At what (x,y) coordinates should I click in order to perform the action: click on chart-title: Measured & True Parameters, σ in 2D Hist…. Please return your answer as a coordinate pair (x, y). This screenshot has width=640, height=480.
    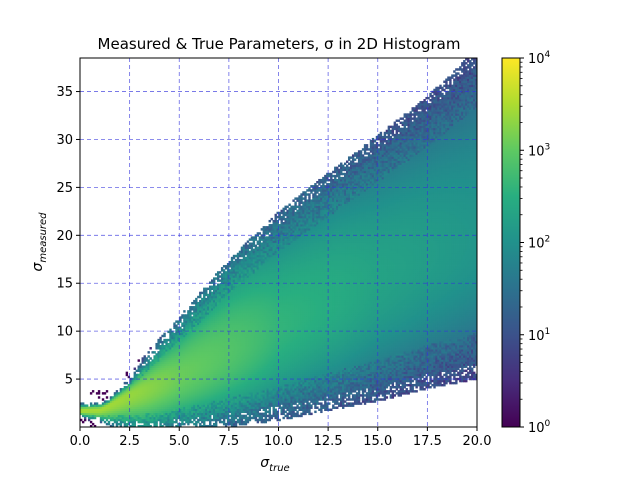
    Looking at the image, I should click on (279, 44).